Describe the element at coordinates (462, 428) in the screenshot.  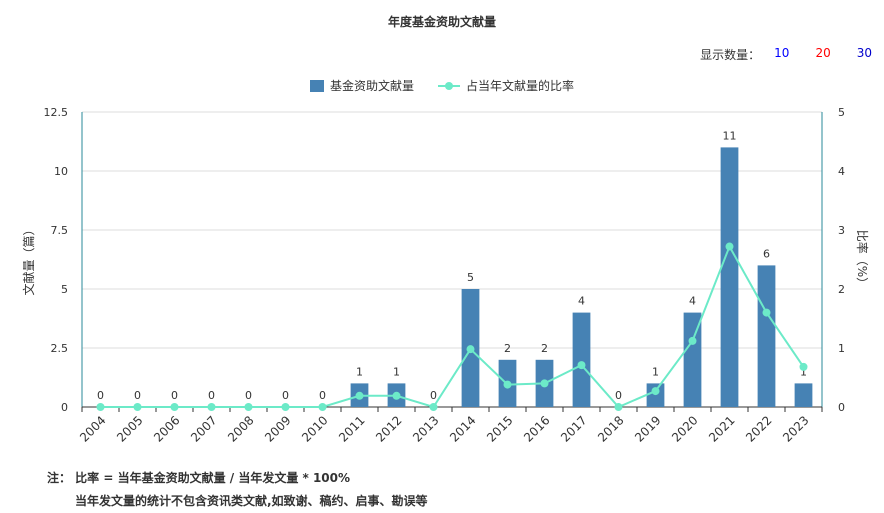
I see `x-tick-label: 2014` at that location.